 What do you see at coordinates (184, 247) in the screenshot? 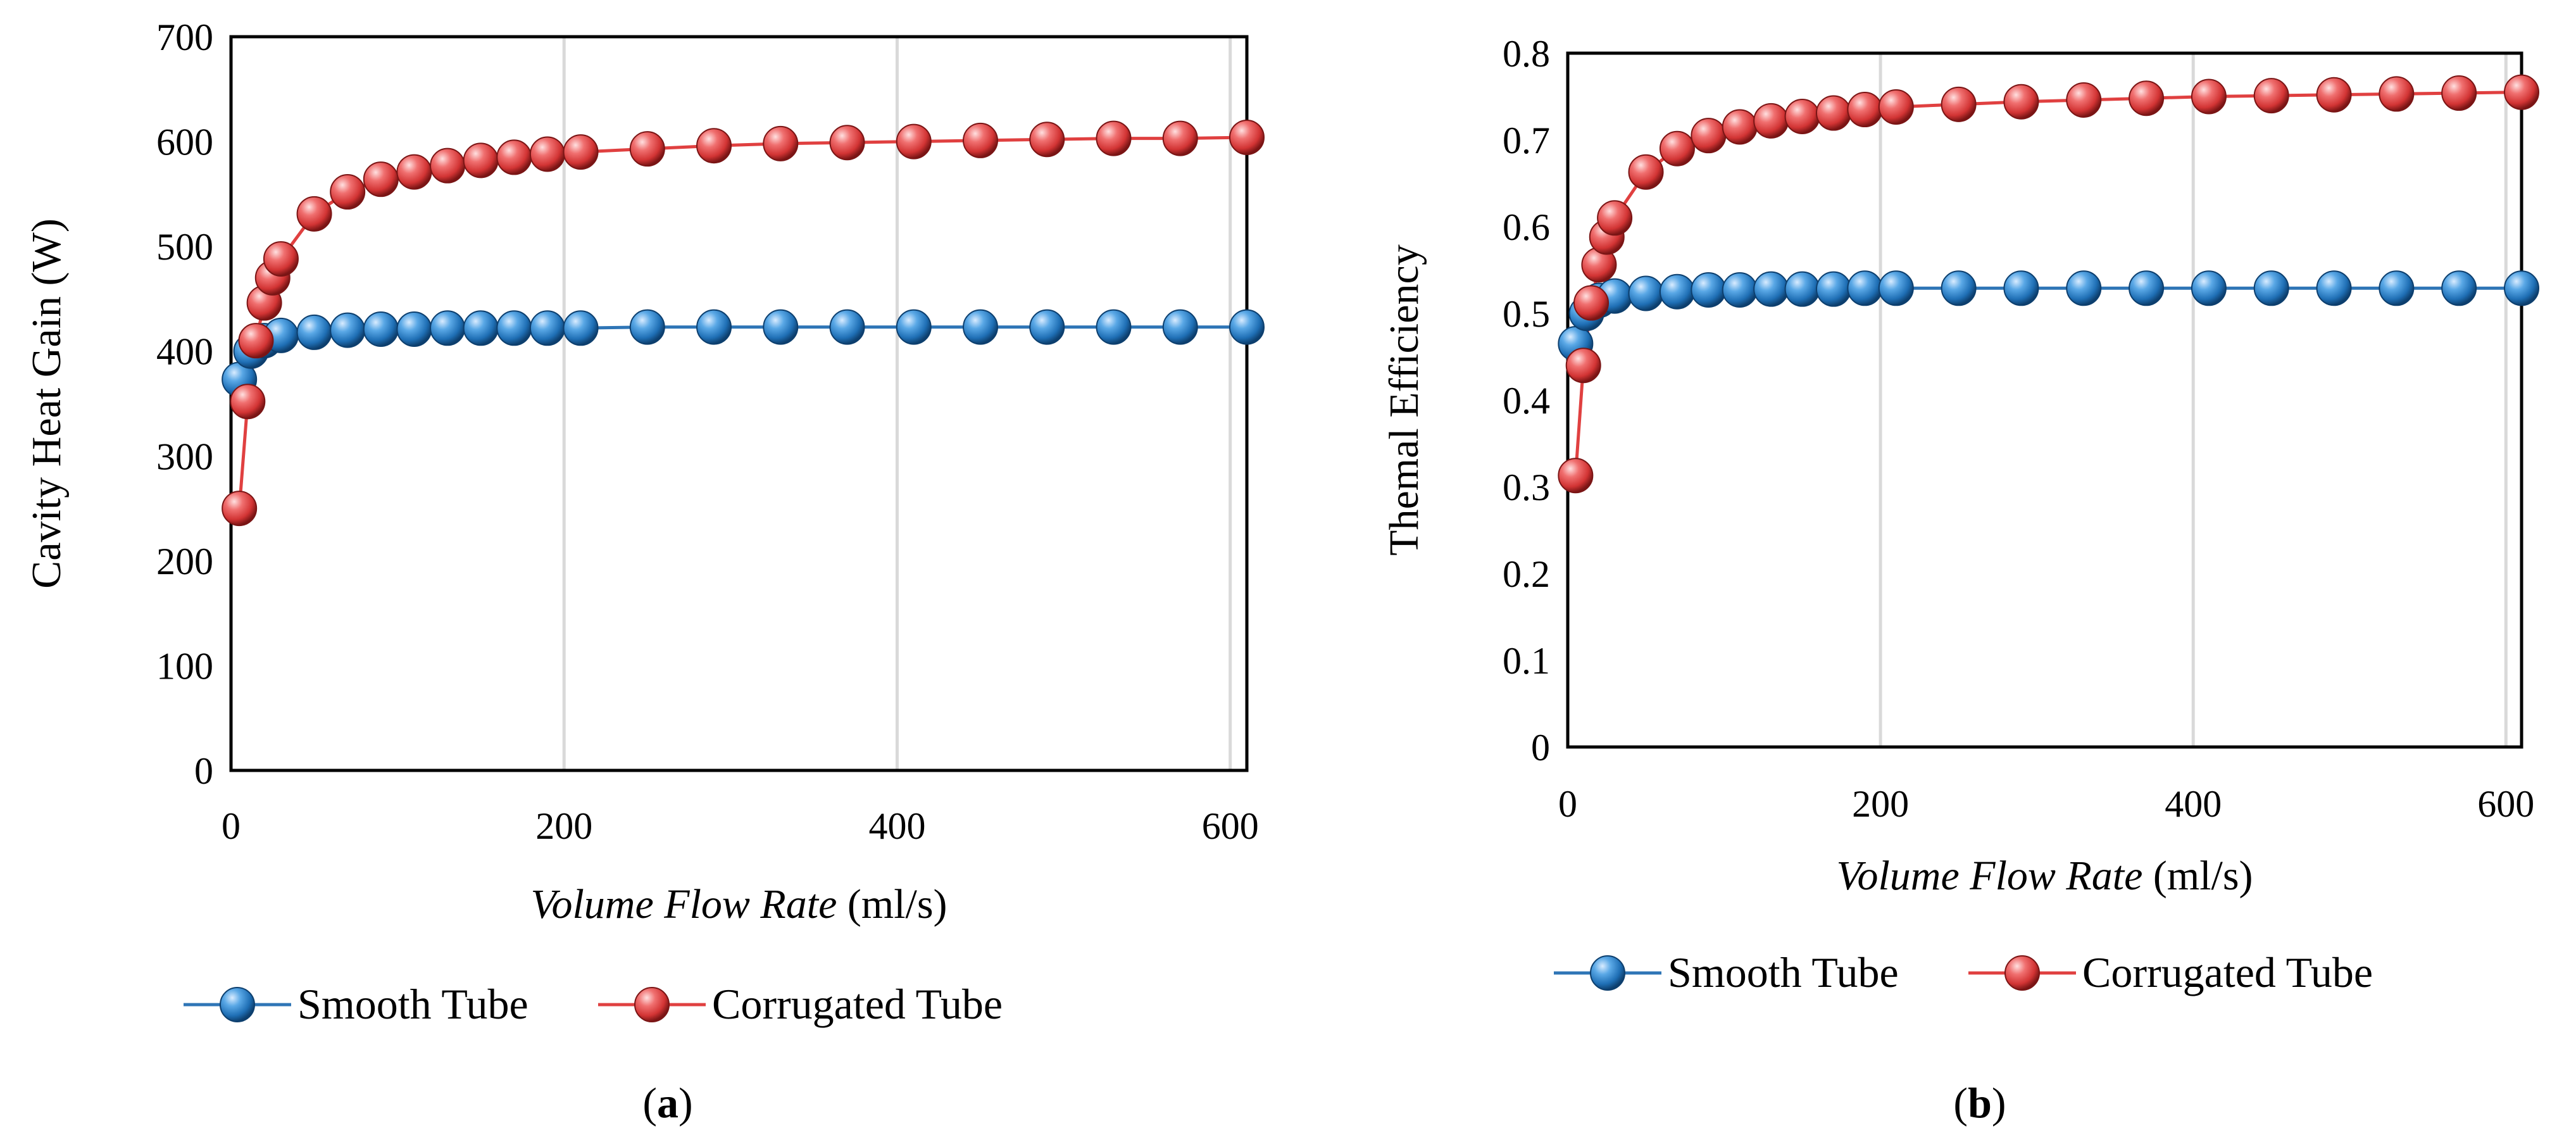
I see `y-tick-label: 500` at bounding box center [184, 247].